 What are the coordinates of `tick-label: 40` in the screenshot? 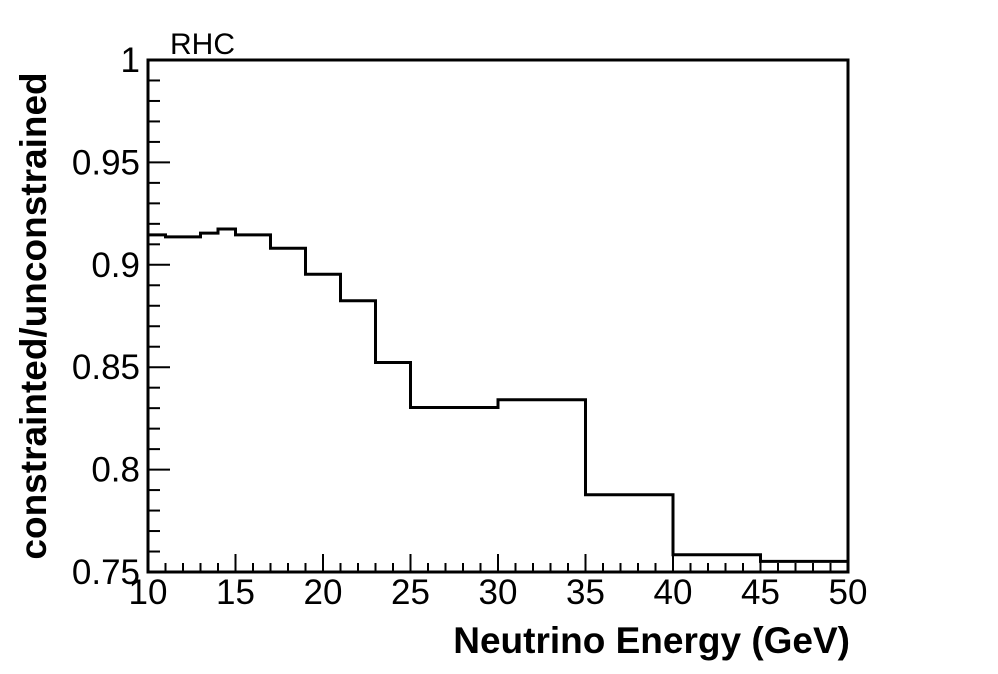 It's located at (673, 592).